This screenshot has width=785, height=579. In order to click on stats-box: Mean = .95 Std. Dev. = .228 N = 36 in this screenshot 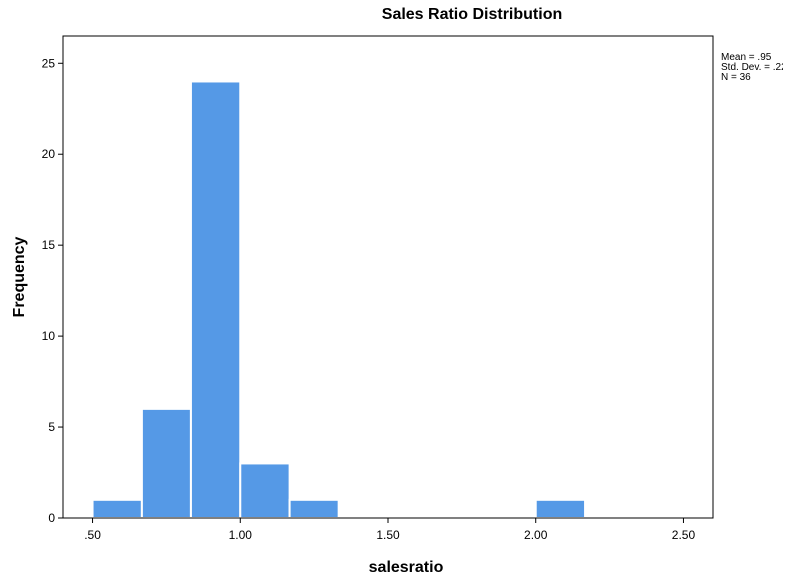, I will do `click(752, 68)`.